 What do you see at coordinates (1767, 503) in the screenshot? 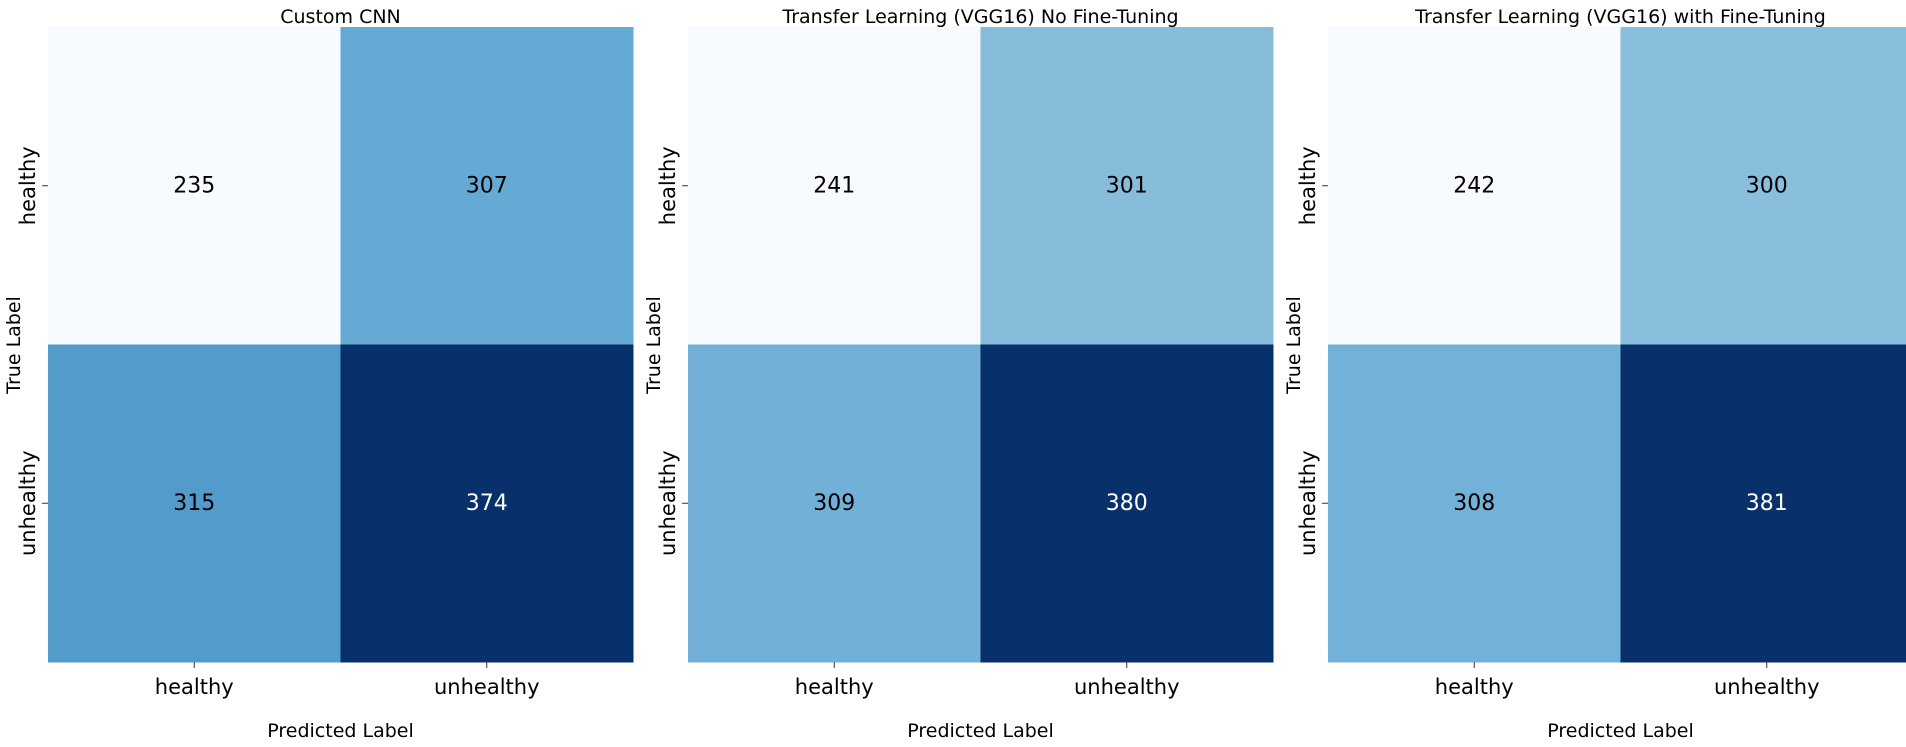
I see `cell-value-label: 381` at bounding box center [1767, 503].